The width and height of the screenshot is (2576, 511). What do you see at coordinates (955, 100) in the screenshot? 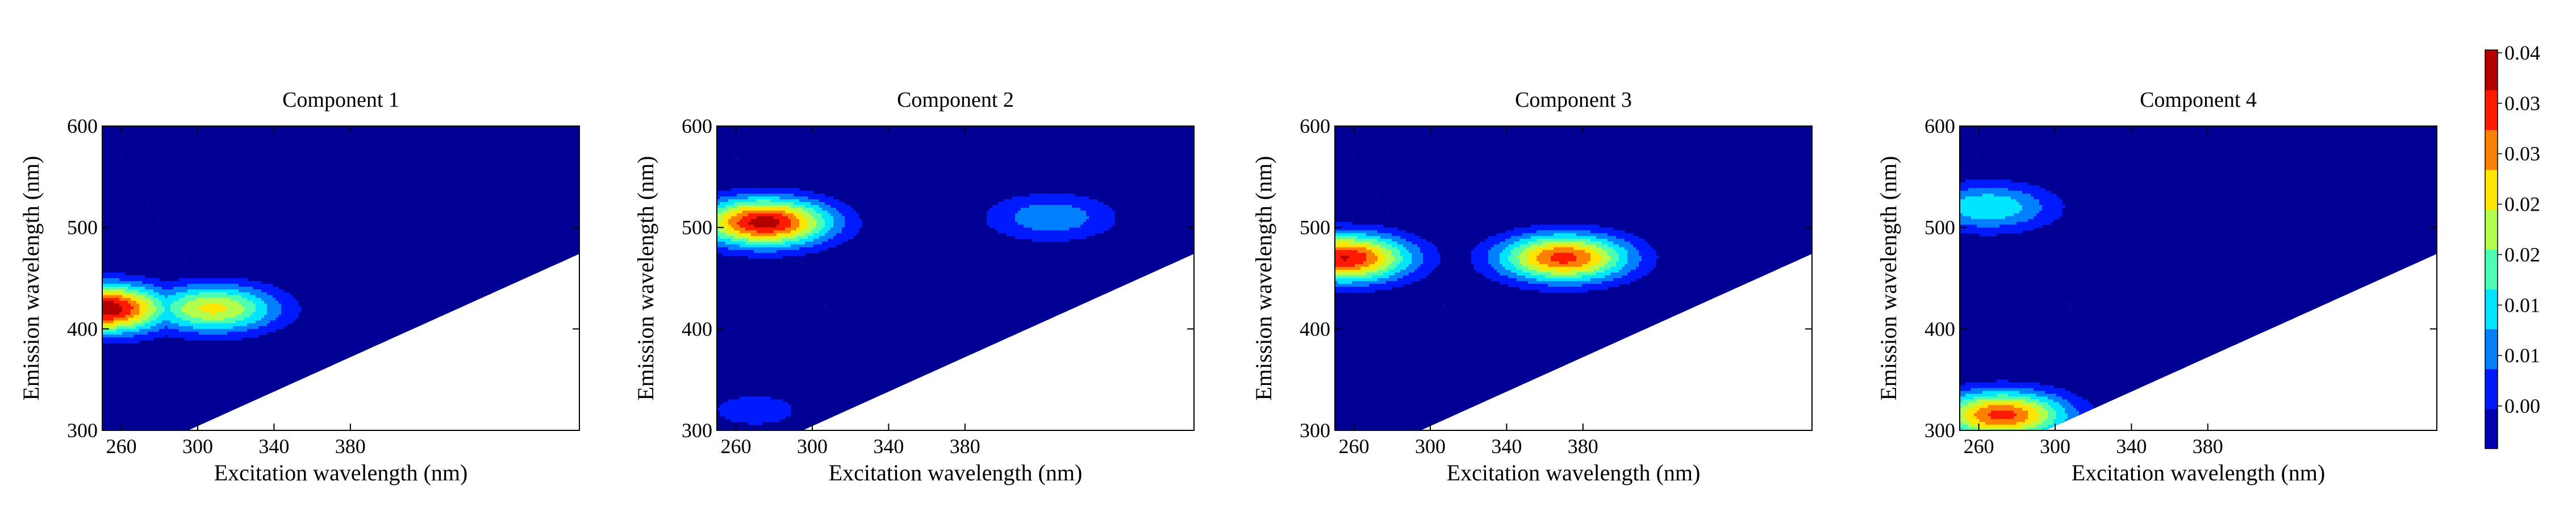
I see `panel-title: Component 2` at bounding box center [955, 100].